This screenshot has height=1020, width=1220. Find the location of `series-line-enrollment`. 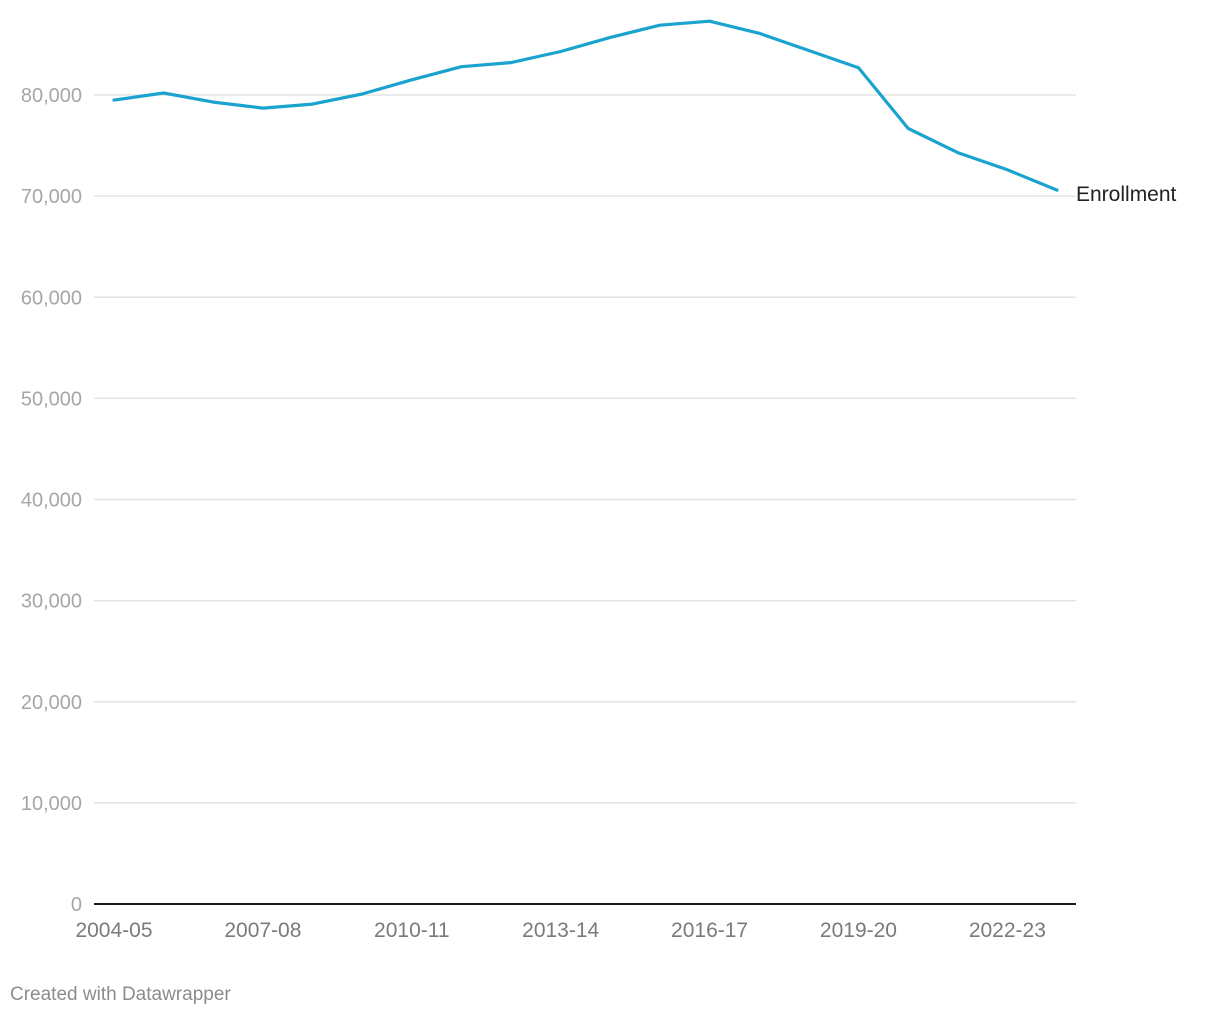

series-line-enrollment is located at coordinates (585, 105).